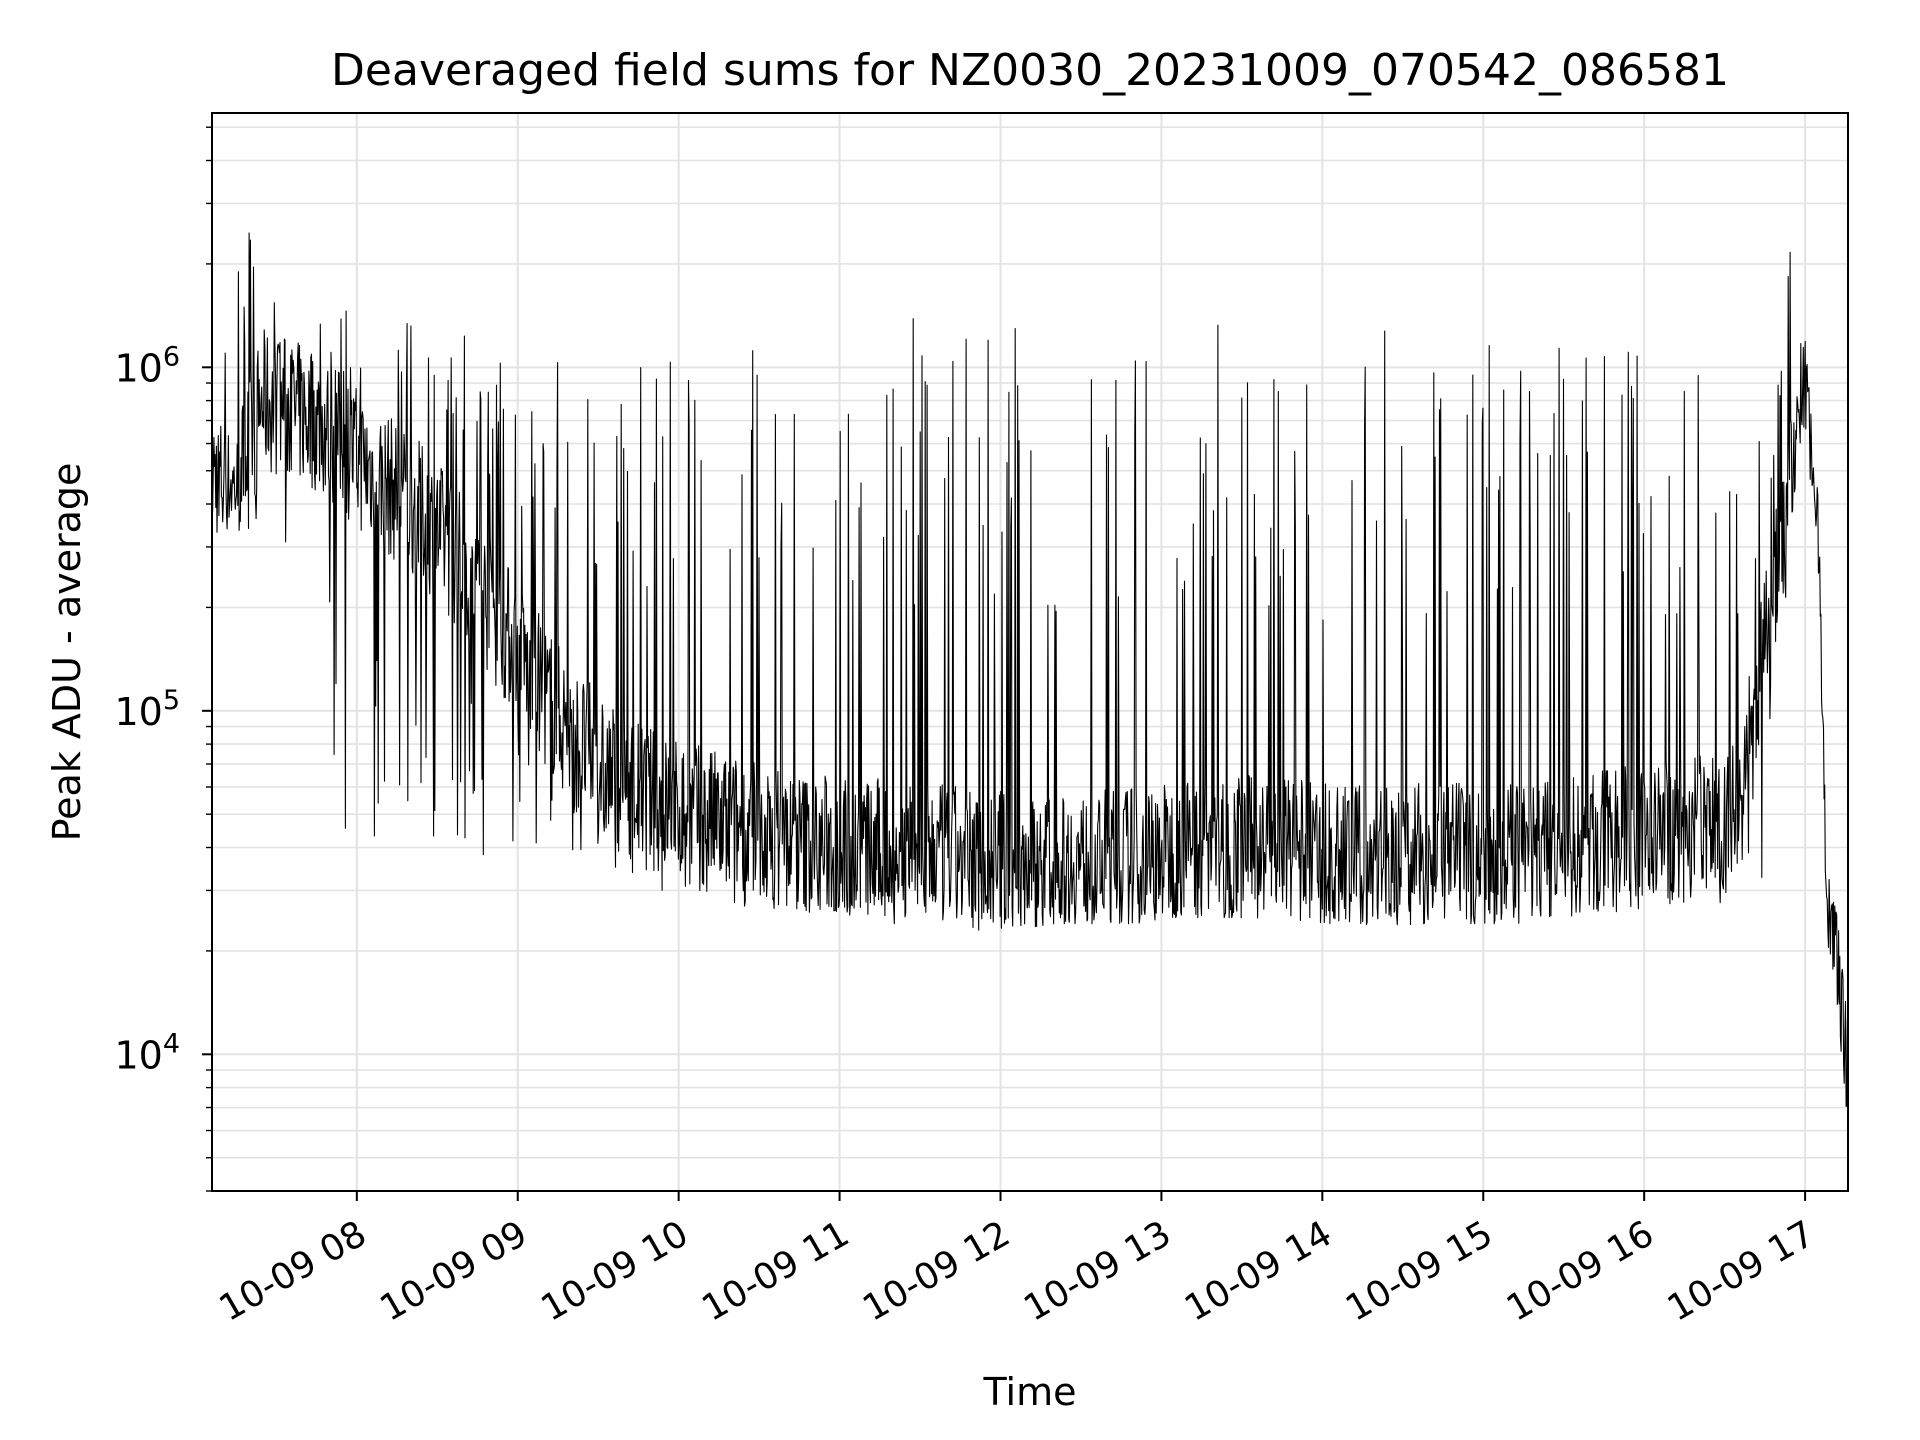 This screenshot has height=1440, width=1920. Describe the element at coordinates (67, 652) in the screenshot. I see `y-axis-label: Peak ADU - average` at that location.